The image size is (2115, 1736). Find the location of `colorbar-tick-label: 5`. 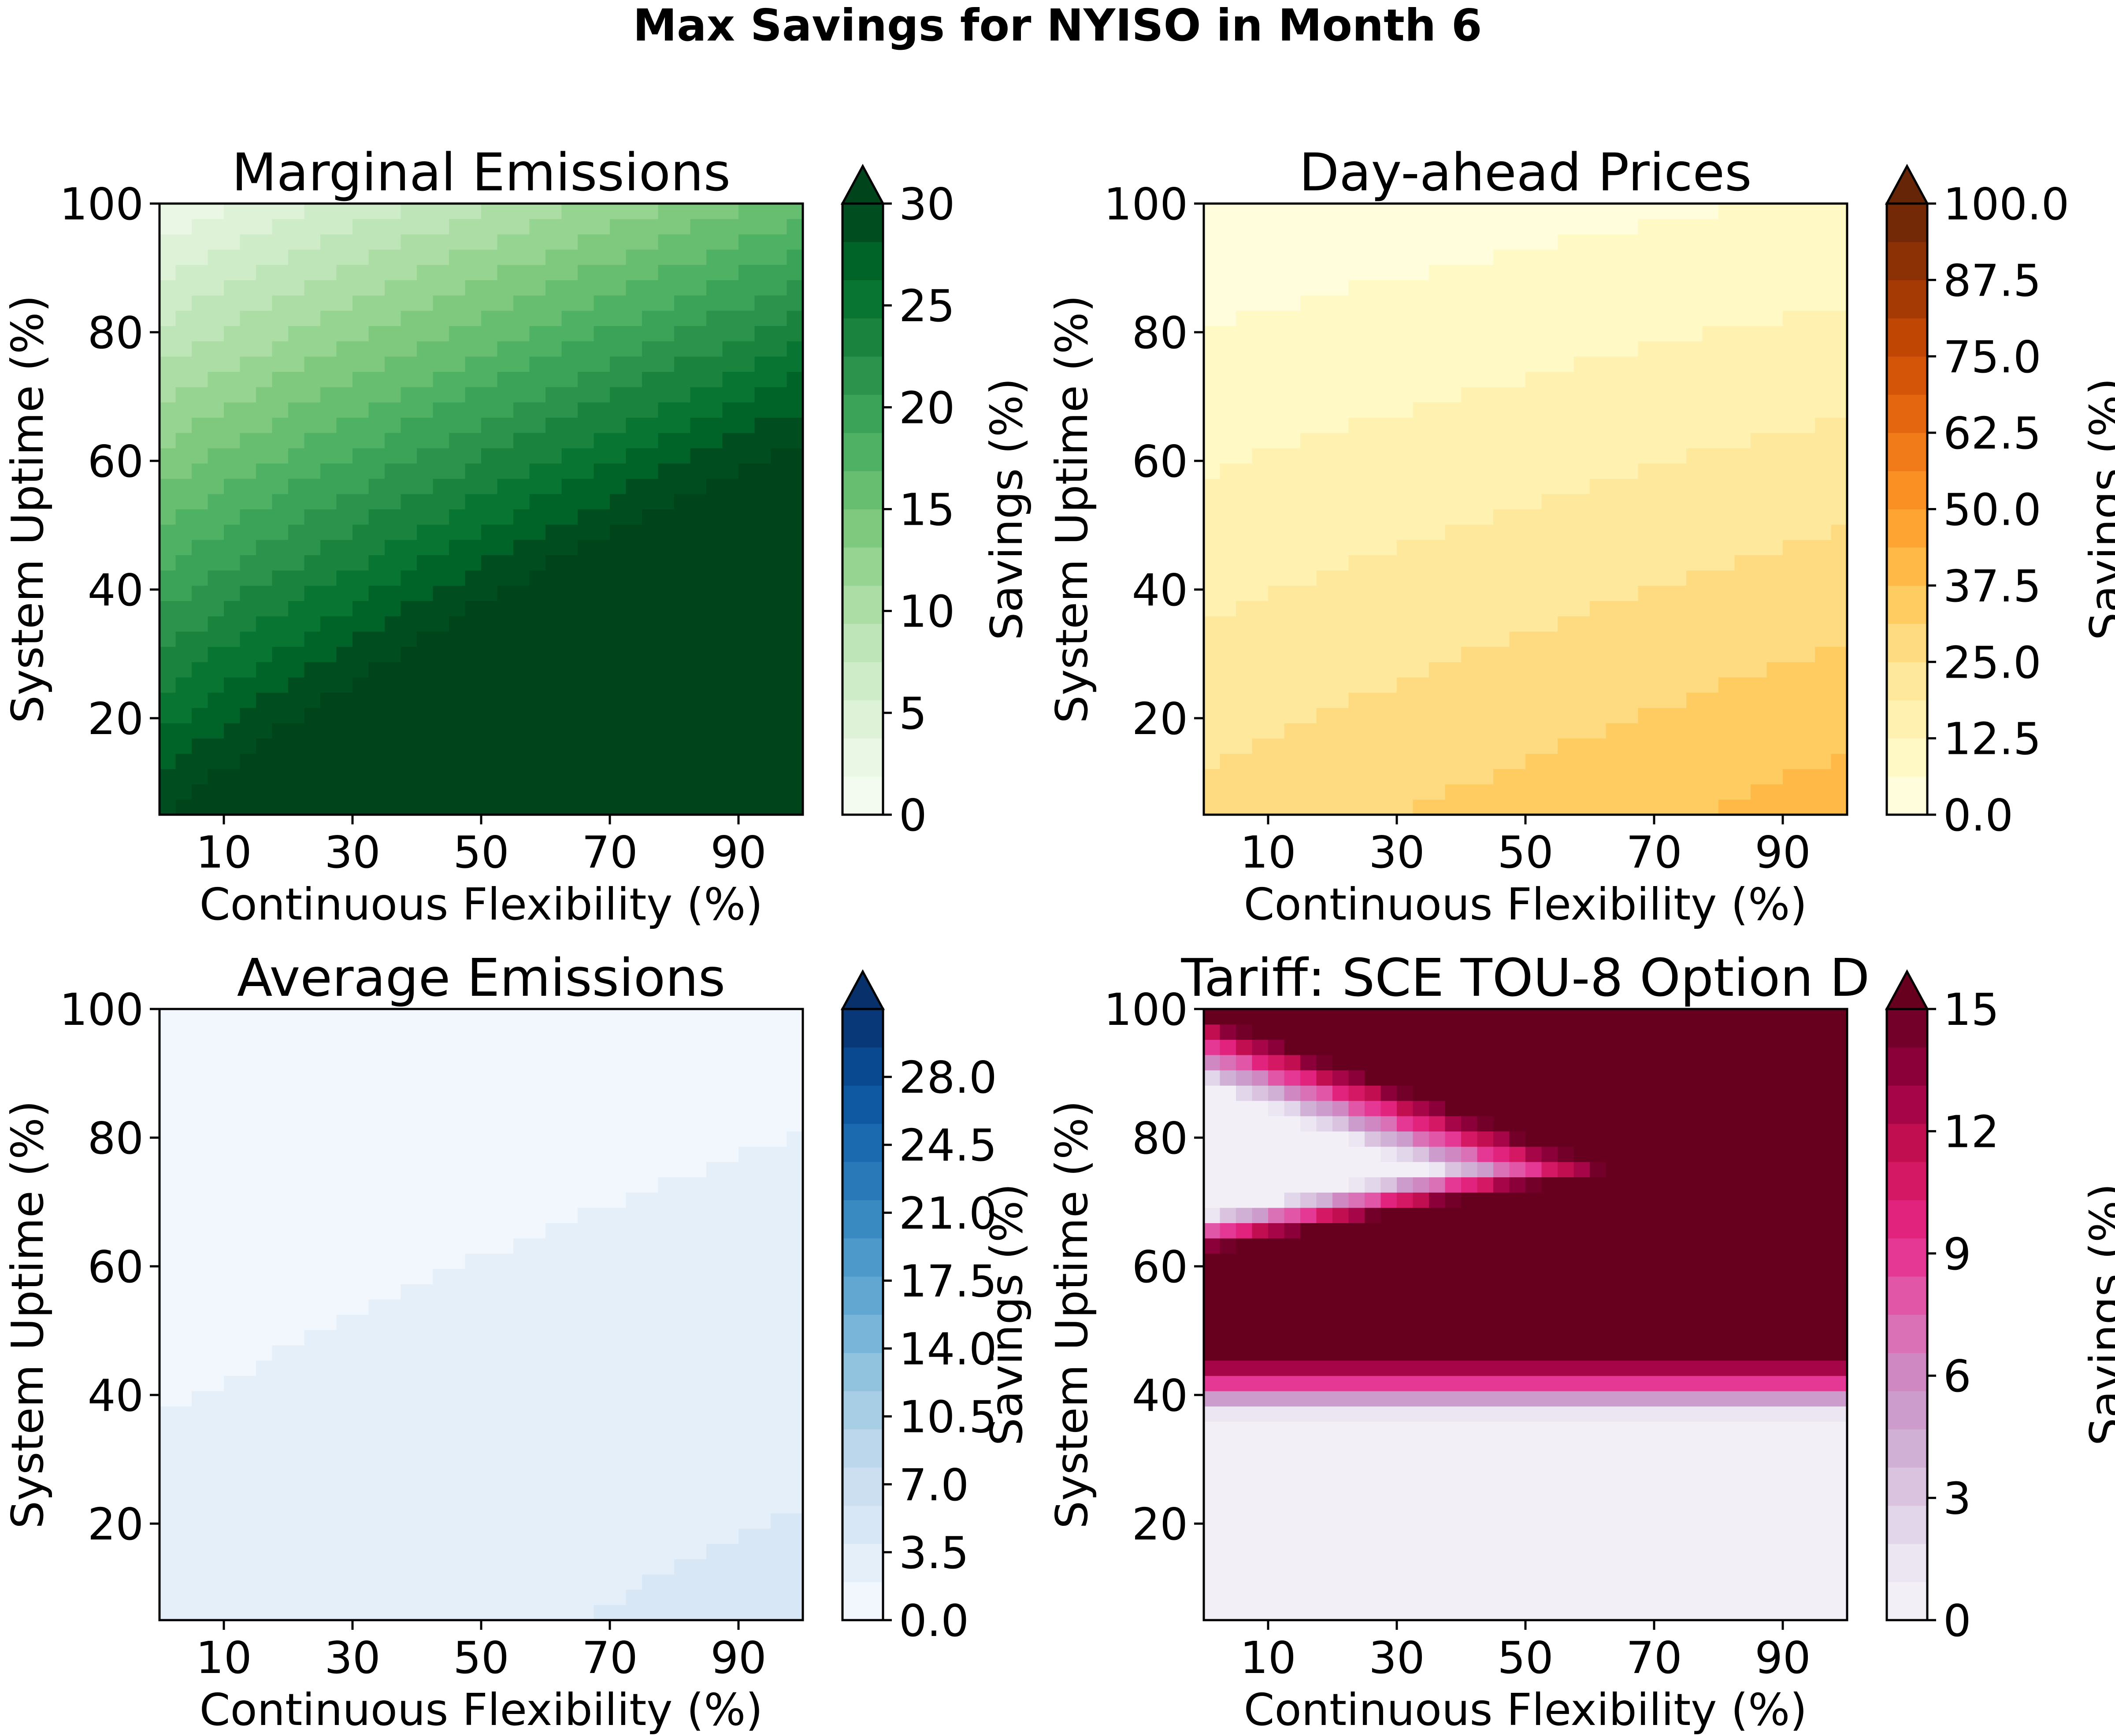

colorbar-tick-label: 5 is located at coordinates (913, 713).